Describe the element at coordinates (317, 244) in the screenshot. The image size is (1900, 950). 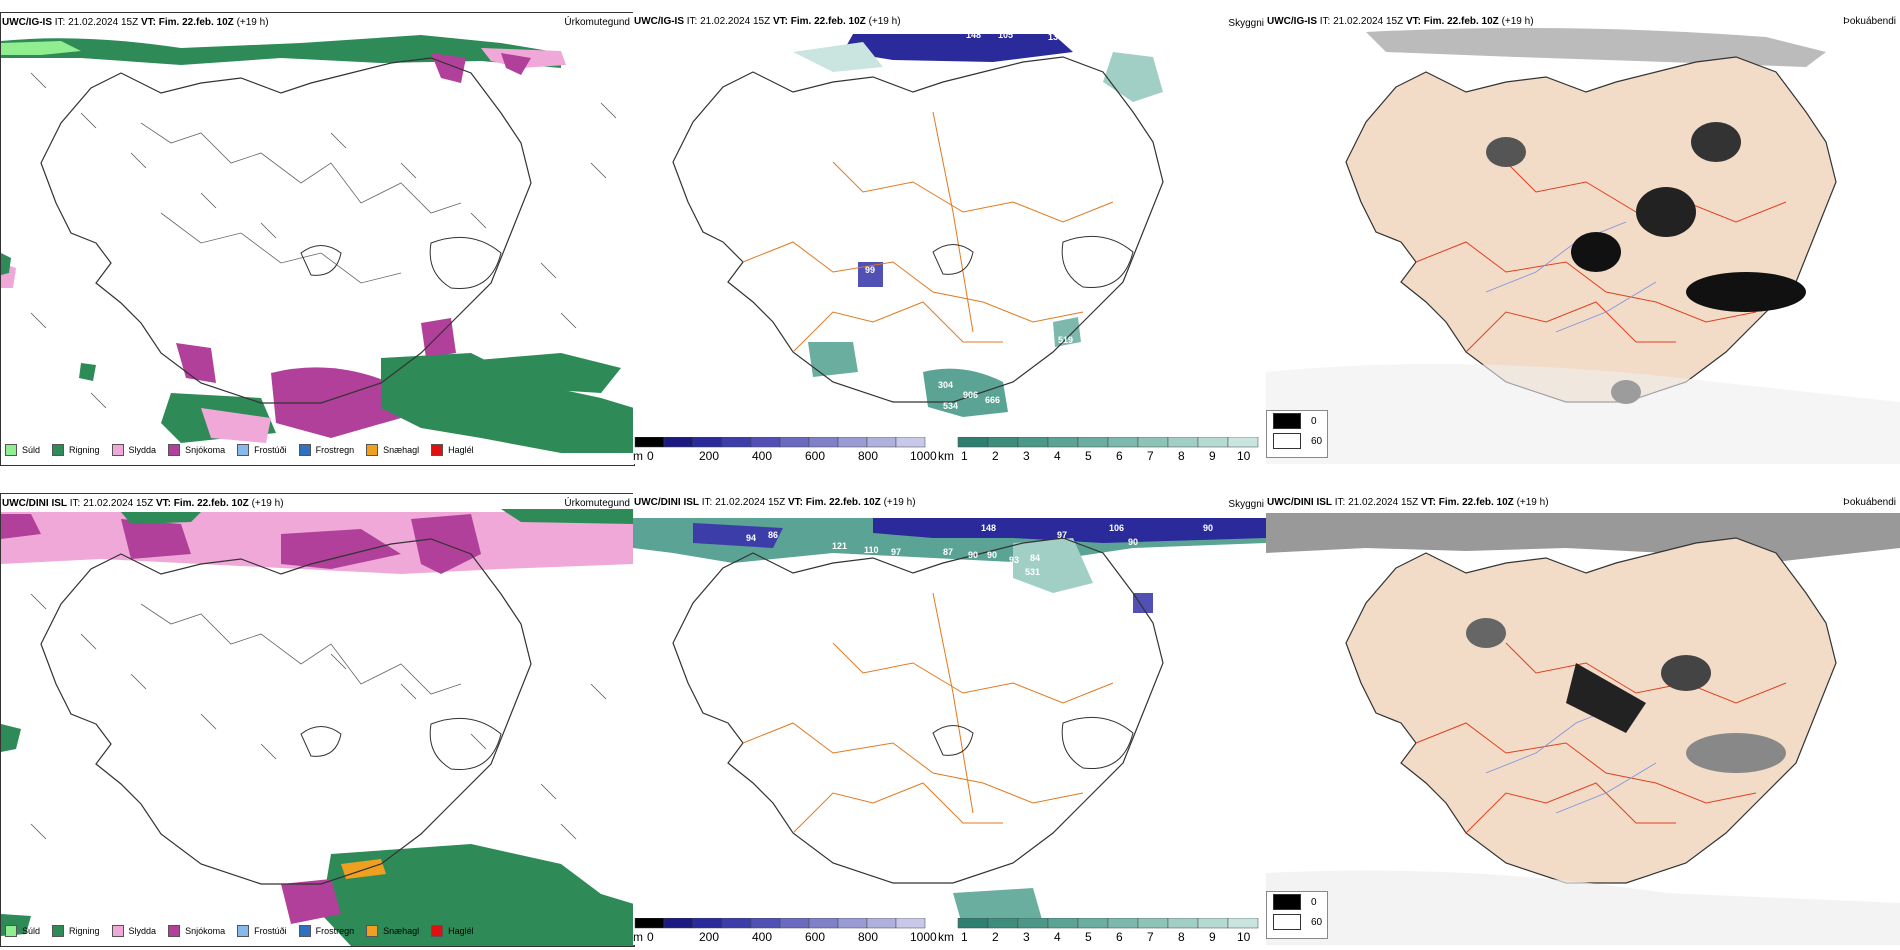
I see `precip-map` at that location.